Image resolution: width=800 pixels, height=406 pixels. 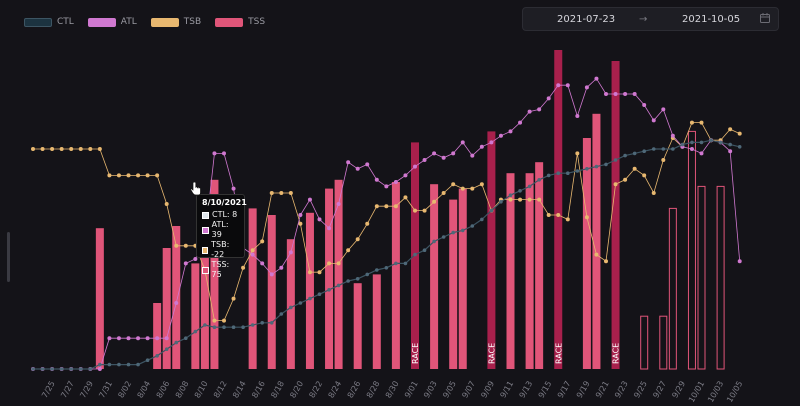 What do you see at coordinates (48, 390) in the screenshot?
I see `x-tick-label: 7/25` at bounding box center [48, 390].